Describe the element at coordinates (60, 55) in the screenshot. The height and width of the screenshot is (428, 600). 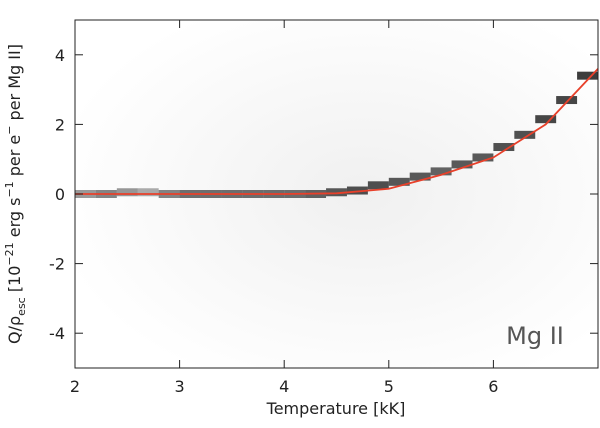
I see `y-tick-label: 4` at that location.